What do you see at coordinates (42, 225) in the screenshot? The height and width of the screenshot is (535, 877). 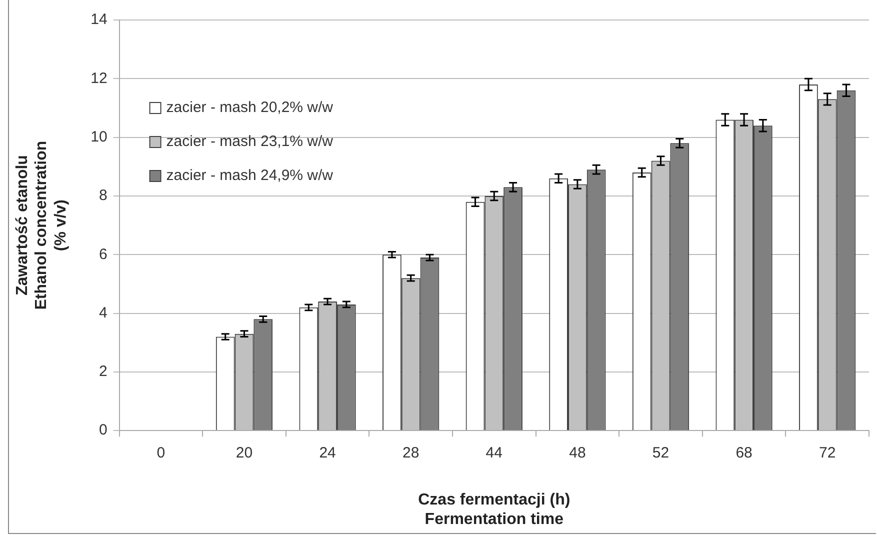 I see `y-axis-title: Zawartość etanolu Ethanol concentration (% v/v)` at bounding box center [42, 225].